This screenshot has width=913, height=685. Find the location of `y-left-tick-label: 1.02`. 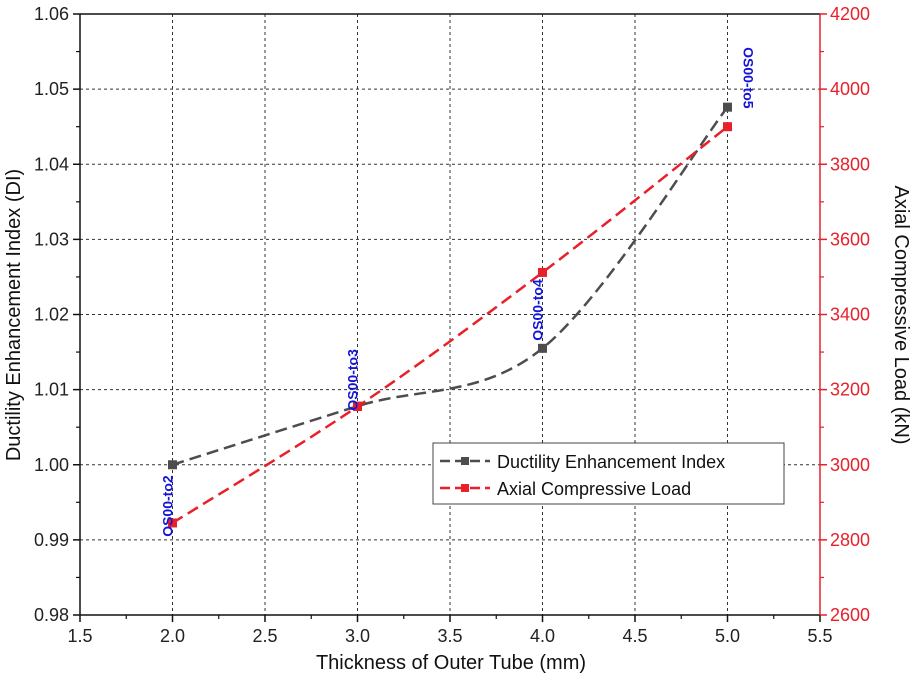

y-left-tick-label: 1.02 is located at coordinates (51, 315).